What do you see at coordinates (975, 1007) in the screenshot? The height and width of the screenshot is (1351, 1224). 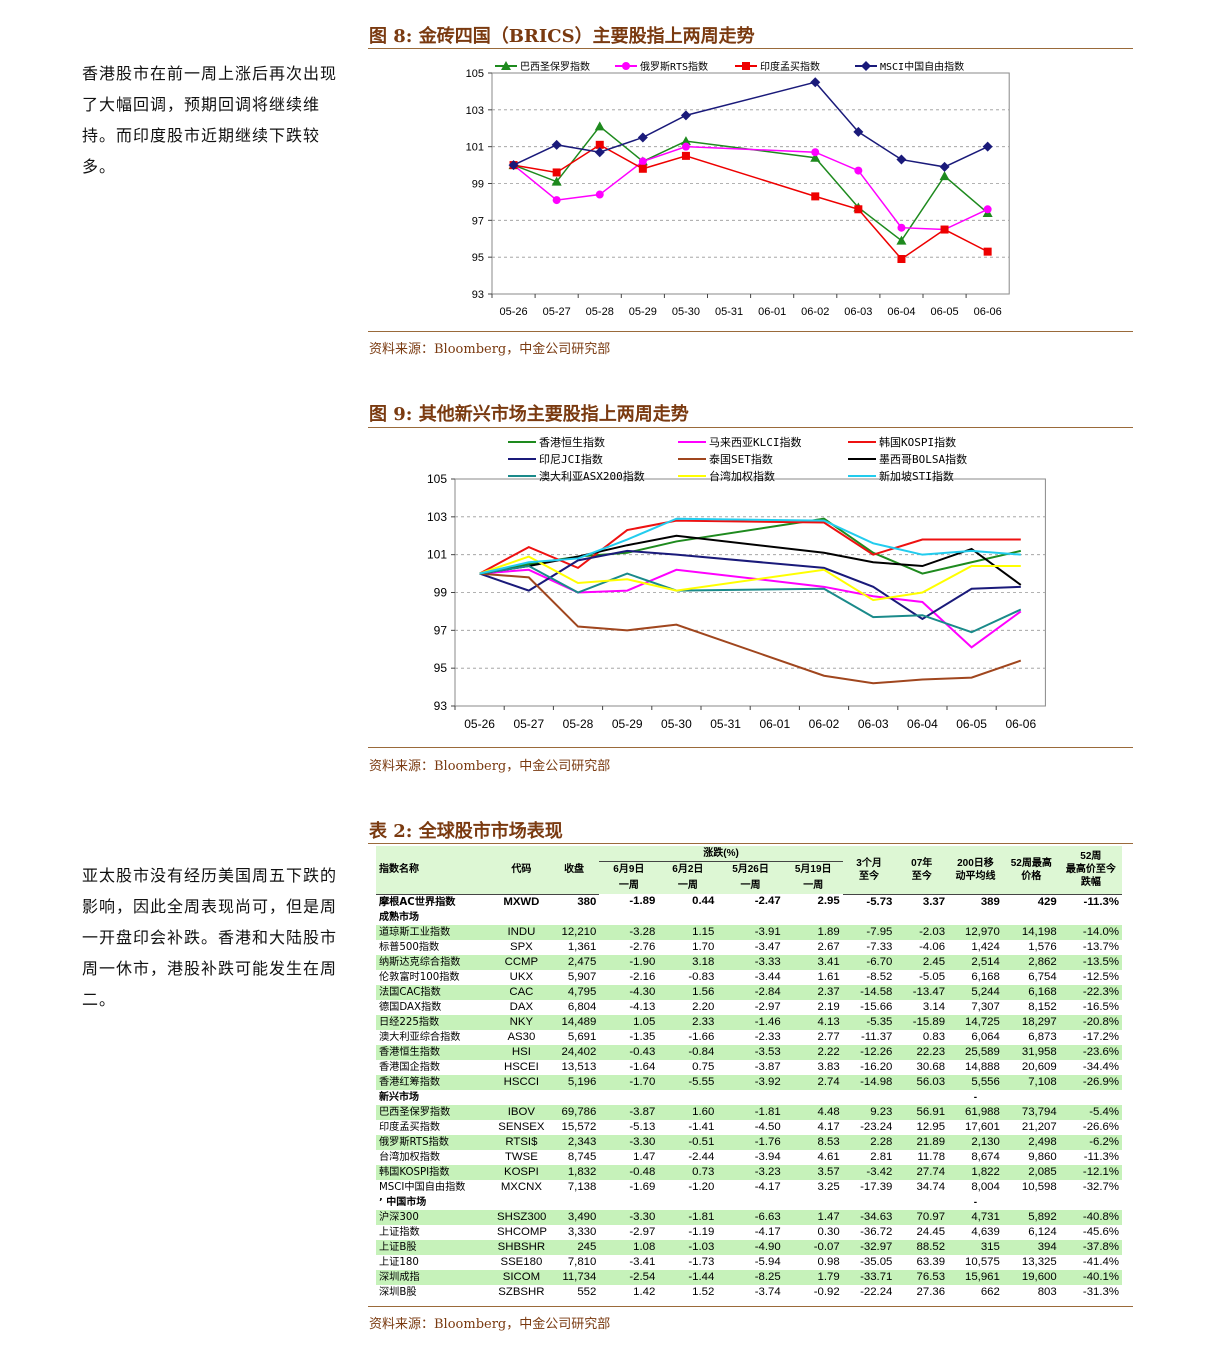 I see `table-cell: 7,307` at bounding box center [975, 1007].